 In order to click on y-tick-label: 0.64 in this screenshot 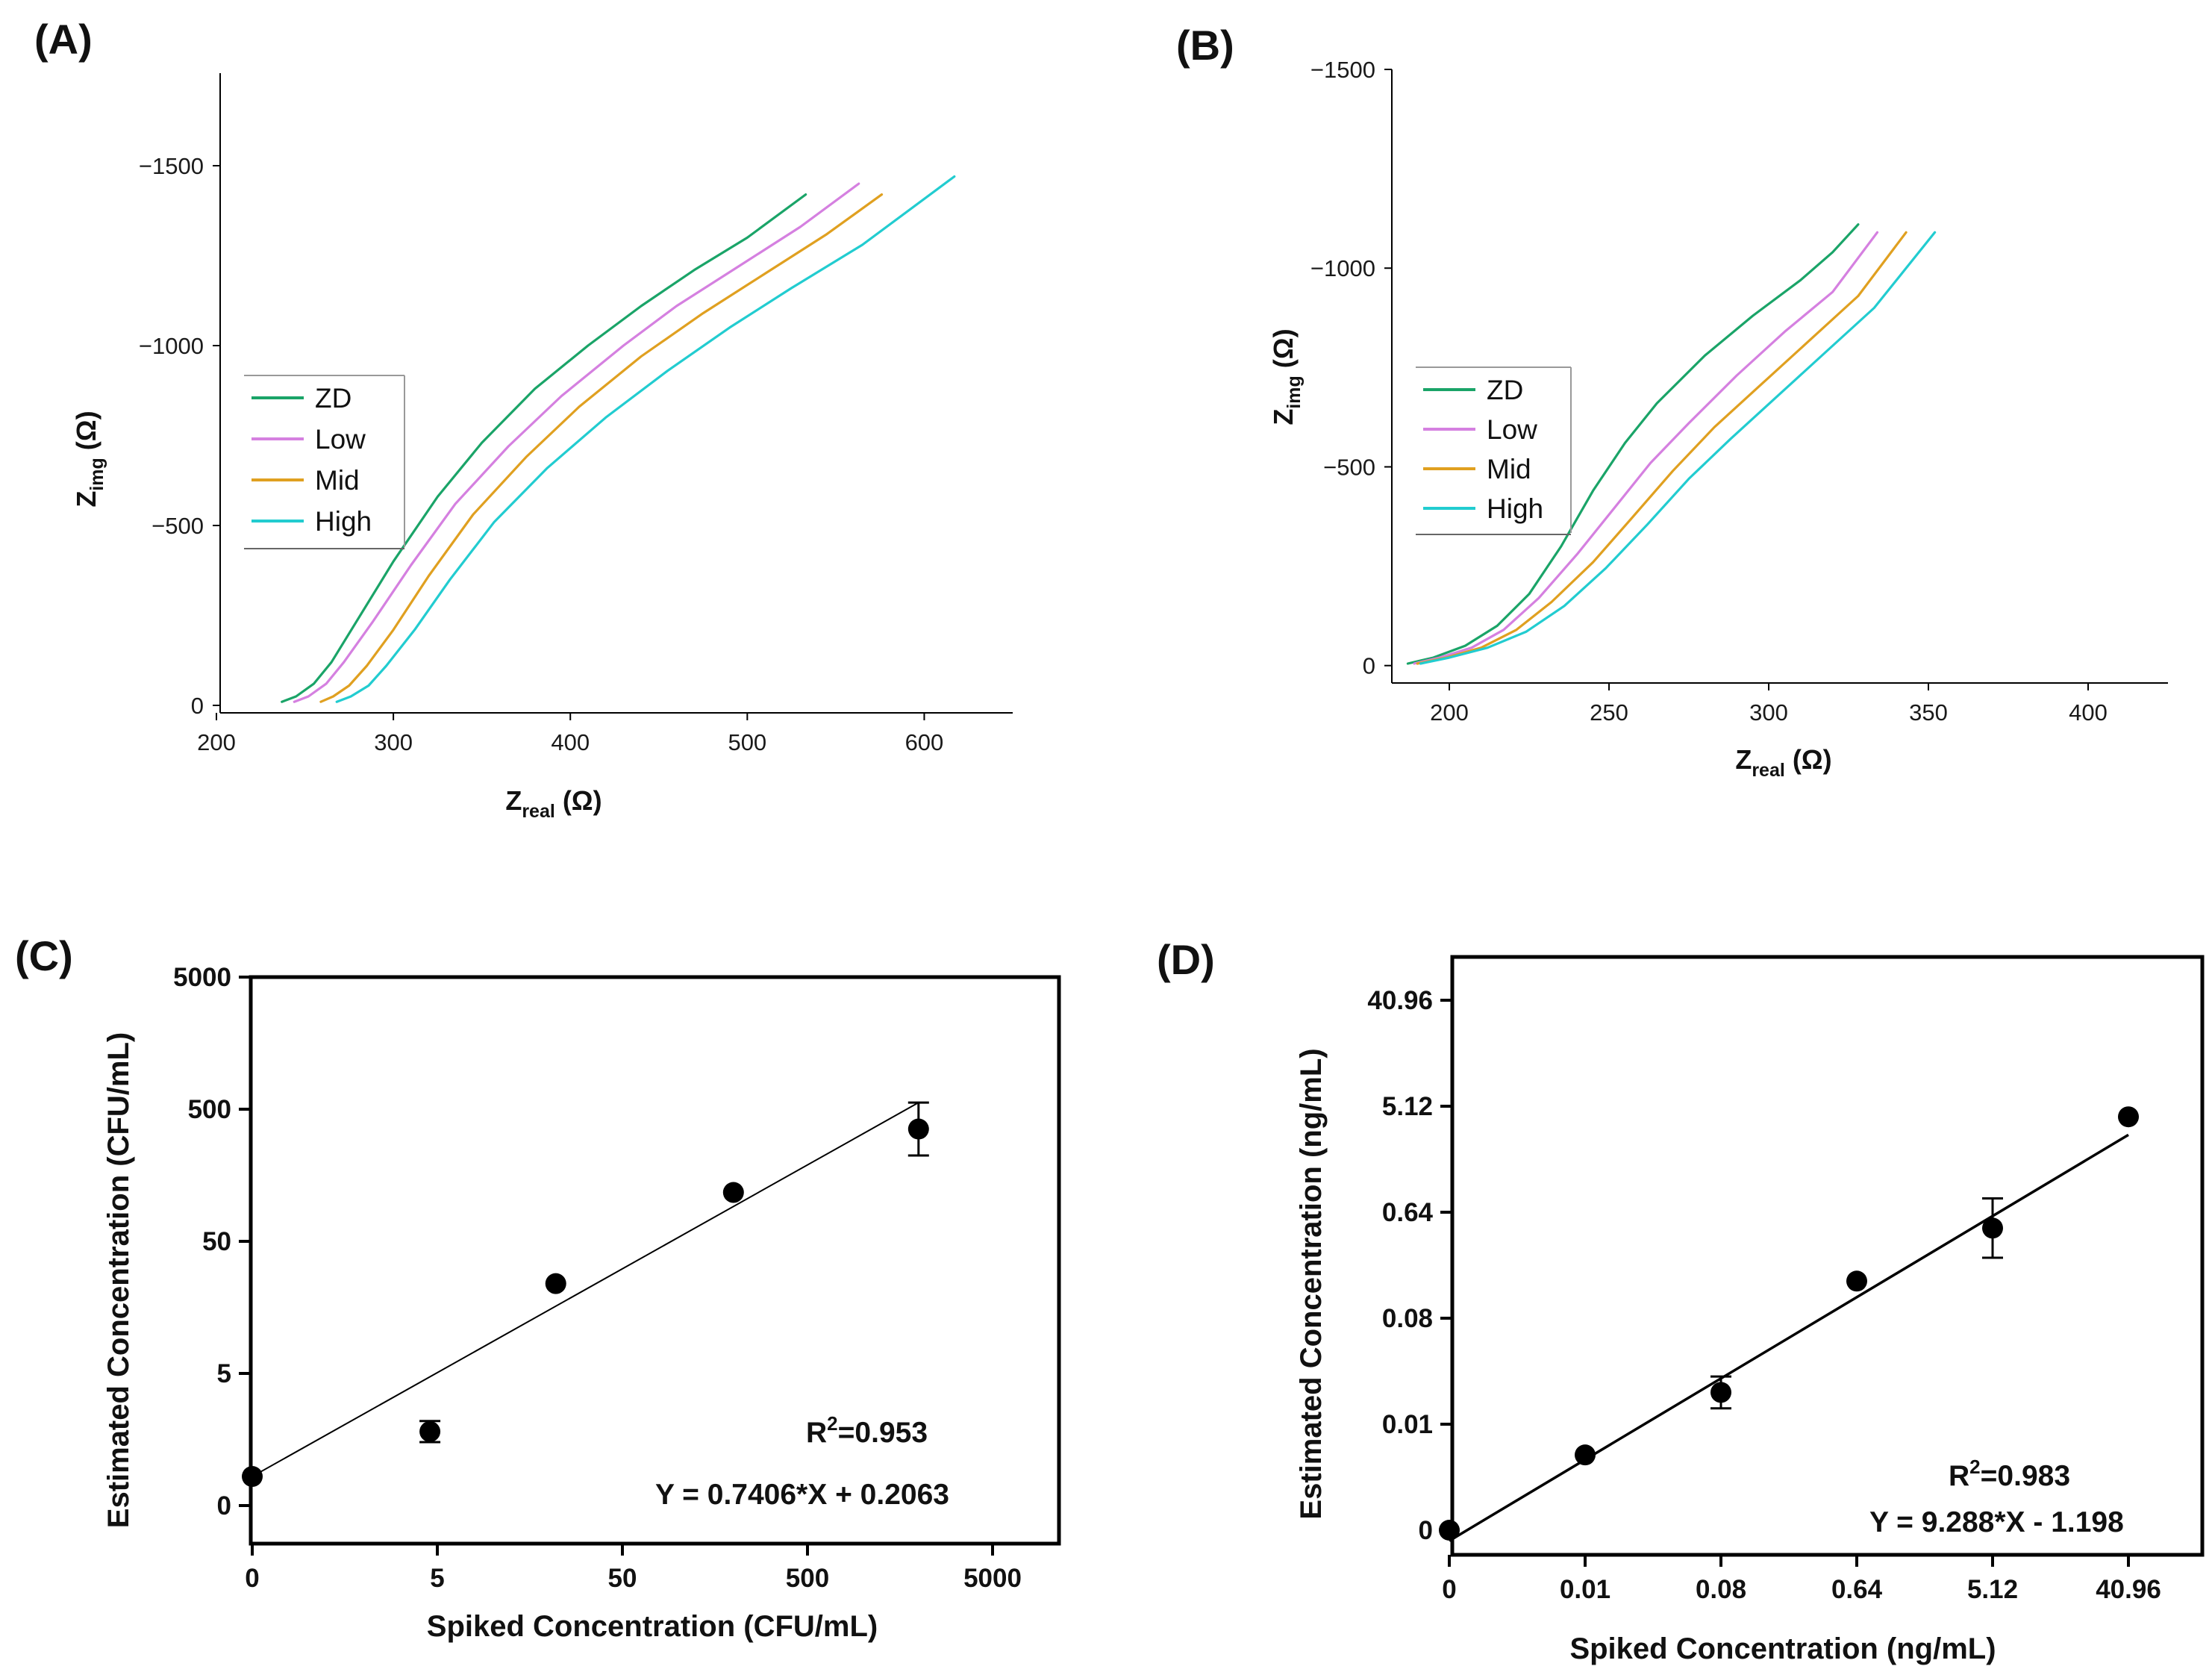, I will do `click(1408, 1212)`.